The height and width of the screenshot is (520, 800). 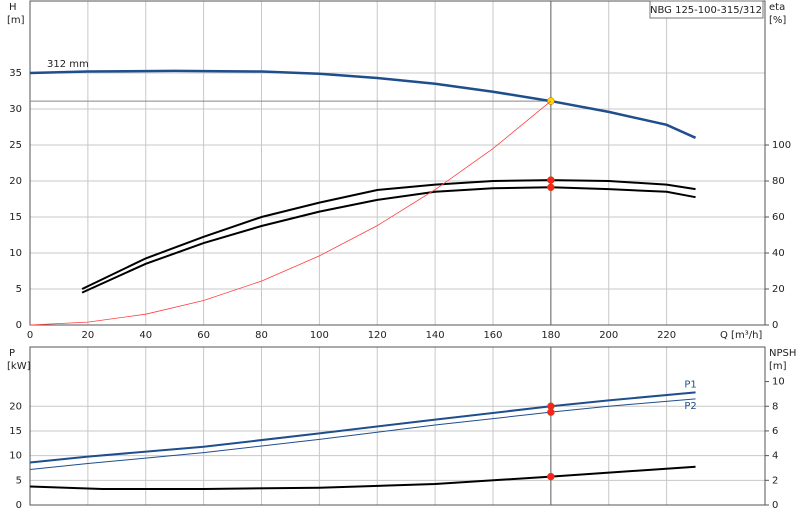 I want to click on y2-axis-unit: [%], so click(x=777, y=20).